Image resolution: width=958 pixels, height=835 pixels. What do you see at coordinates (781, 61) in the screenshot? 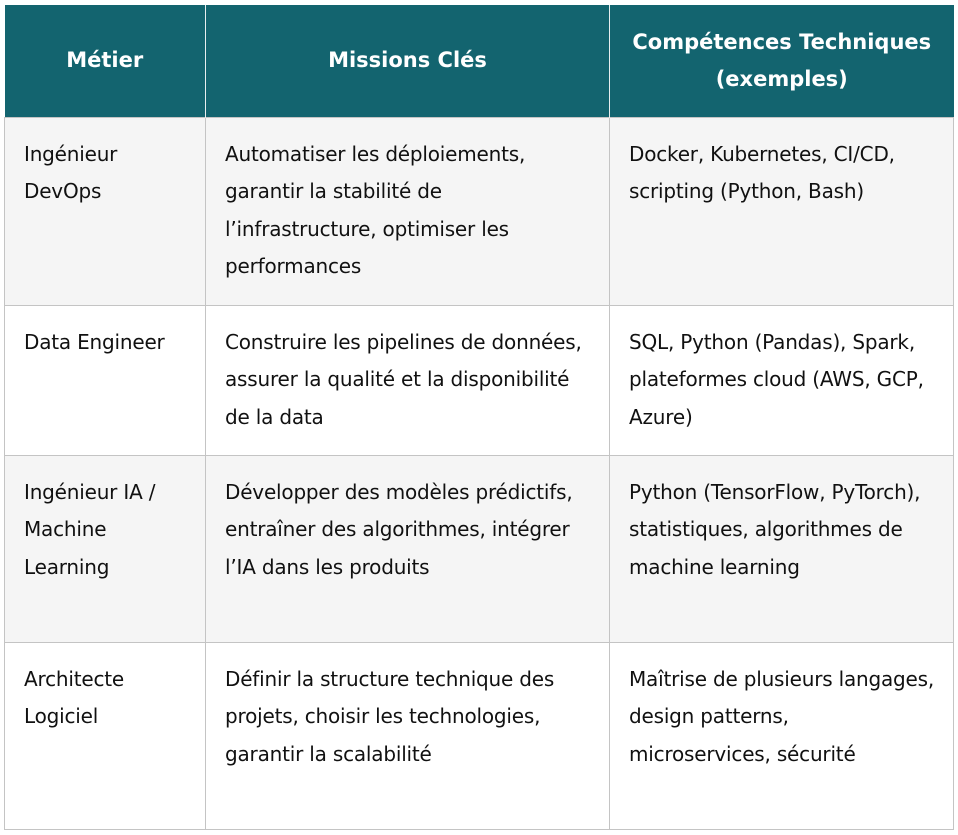
I see `header-competences: Compétences Techniques (exemples)` at bounding box center [781, 61].